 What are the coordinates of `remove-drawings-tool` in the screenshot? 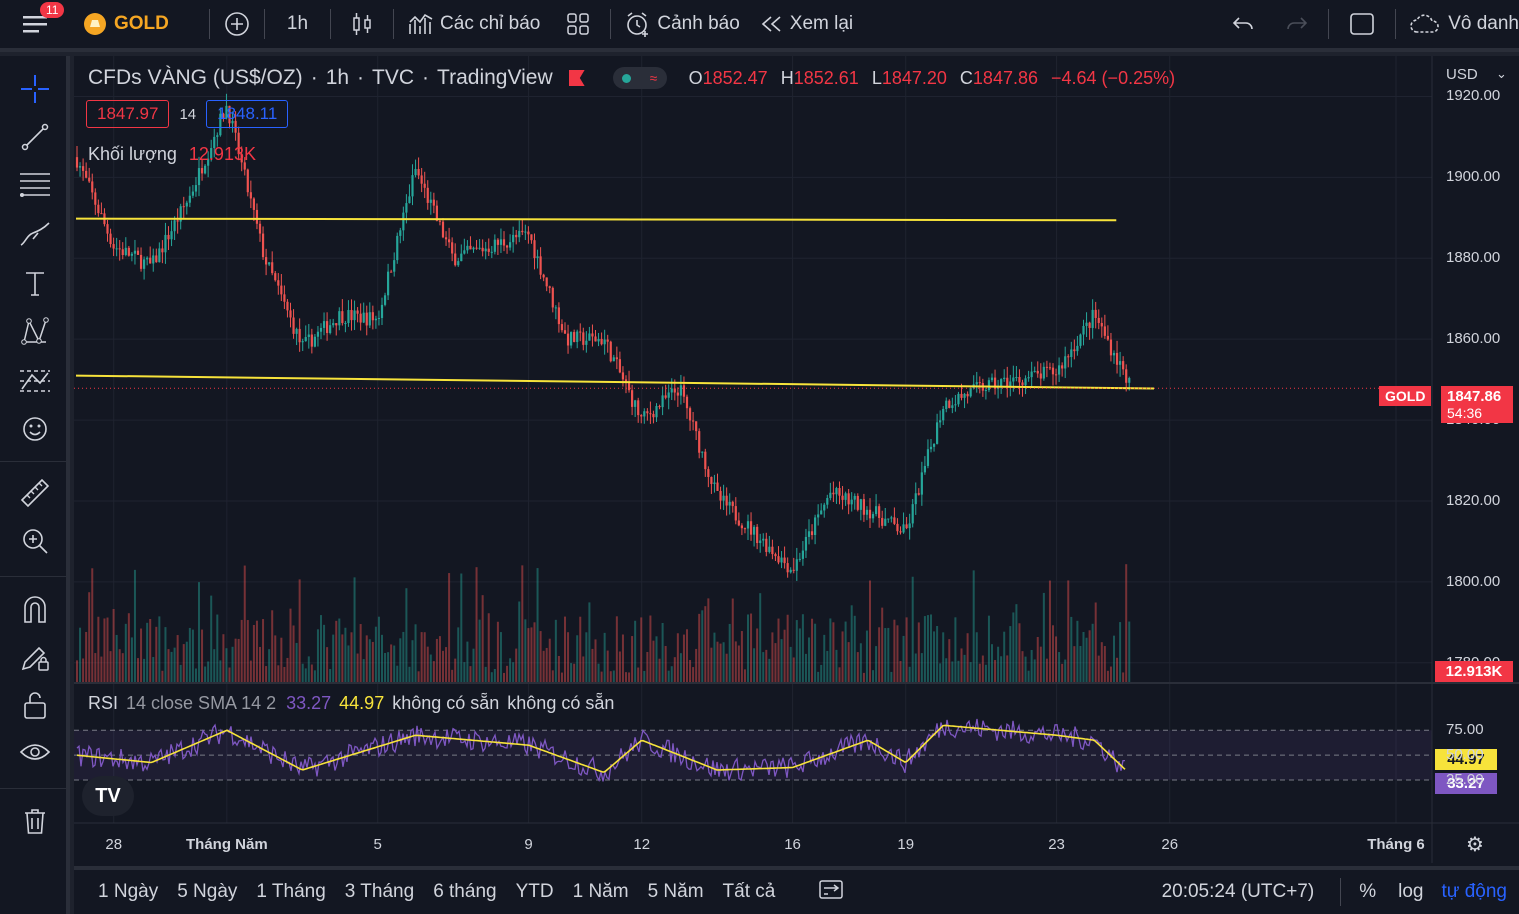 It's located at (35, 821).